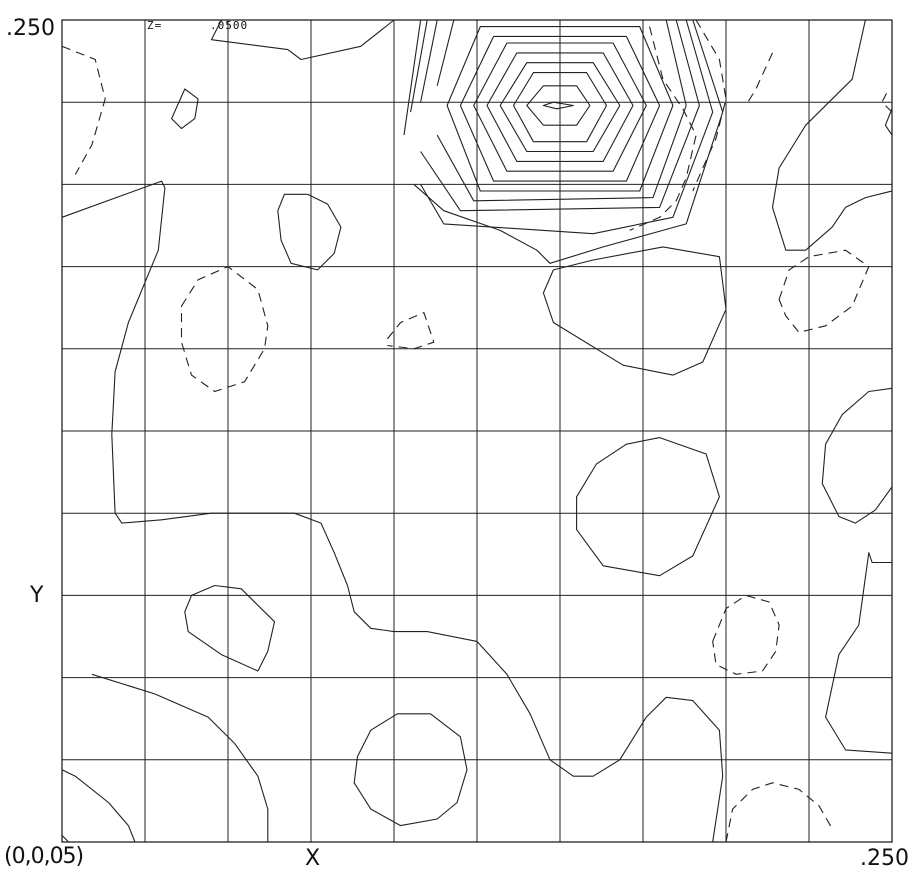  Describe the element at coordinates (884, 858) in the screenshot. I see `x-axis-max-label: .250` at that location.